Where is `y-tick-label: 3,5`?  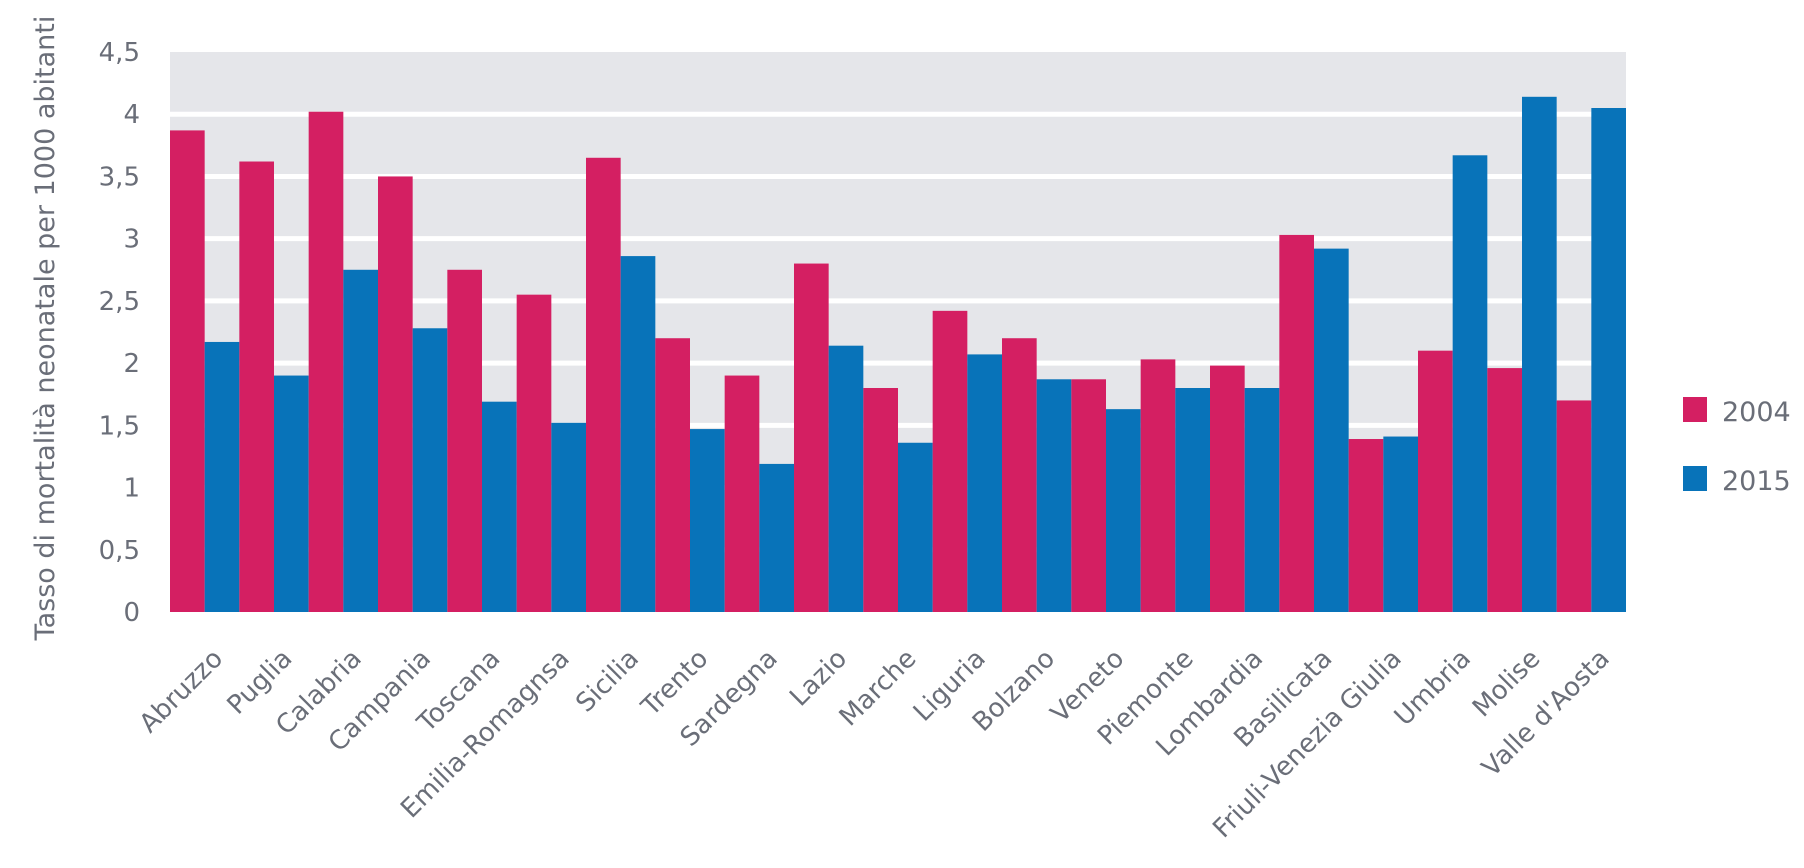
y-tick-label: 3,5 is located at coordinates (119, 177).